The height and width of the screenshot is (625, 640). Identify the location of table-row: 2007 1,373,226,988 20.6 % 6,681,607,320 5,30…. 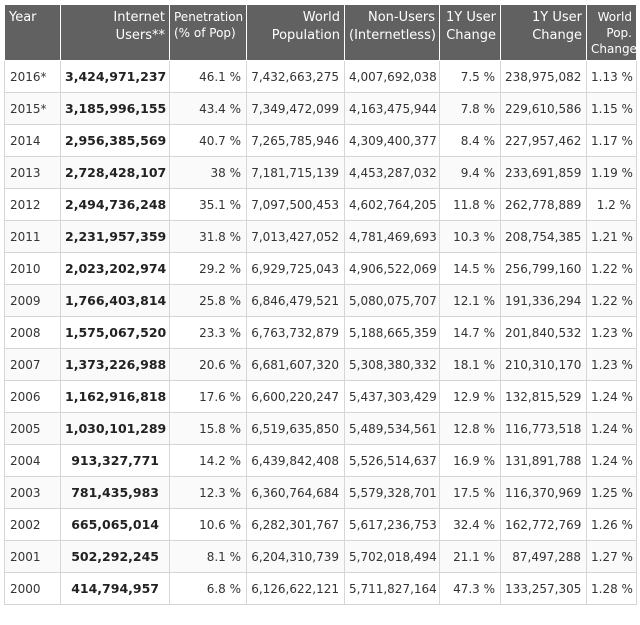
(320, 364).